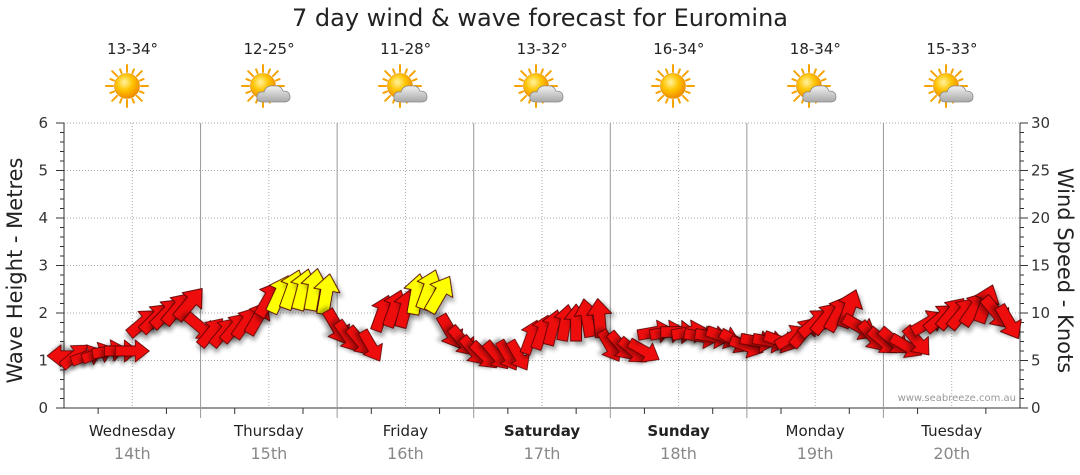  I want to click on day-forecast: 13-34°, so click(132, 74).